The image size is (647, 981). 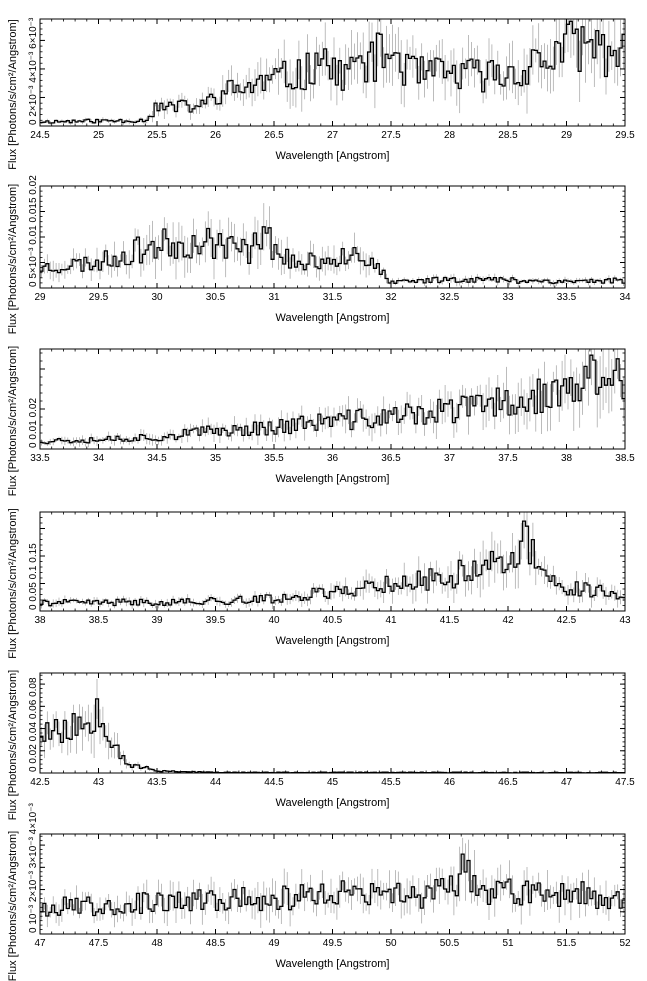 I want to click on panel-1-spectrum, so click(x=332, y=72).